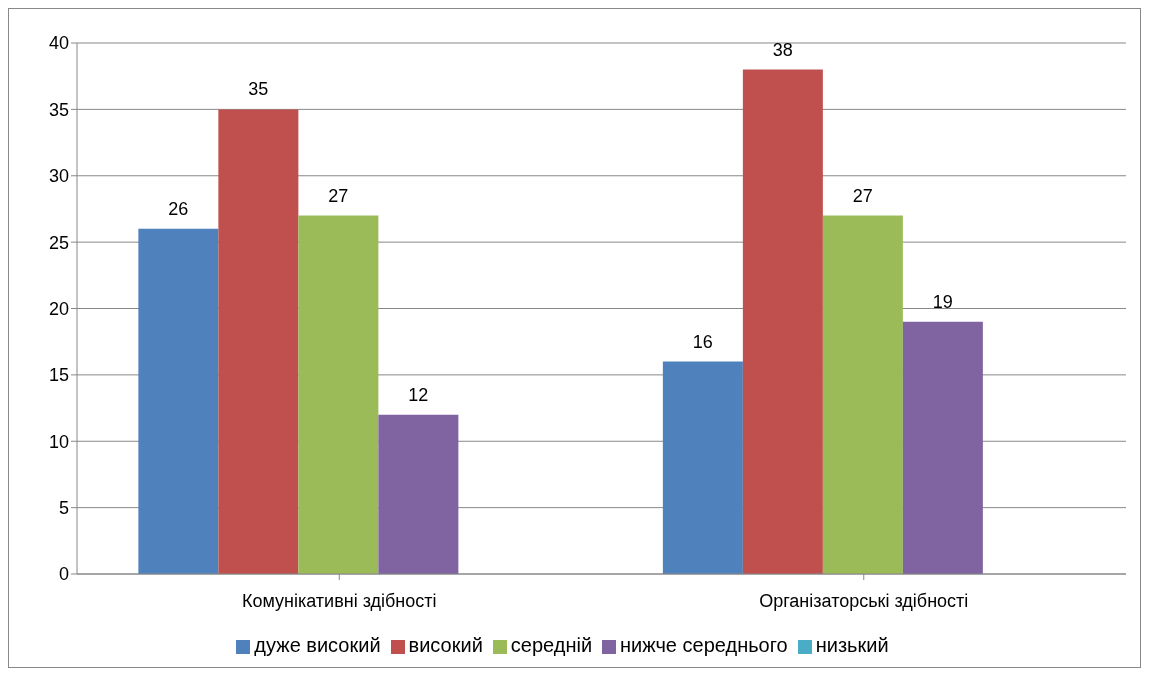  Describe the element at coordinates (339, 600) in the screenshot. I see `x-tick-label: Комунікативні здібності` at that location.